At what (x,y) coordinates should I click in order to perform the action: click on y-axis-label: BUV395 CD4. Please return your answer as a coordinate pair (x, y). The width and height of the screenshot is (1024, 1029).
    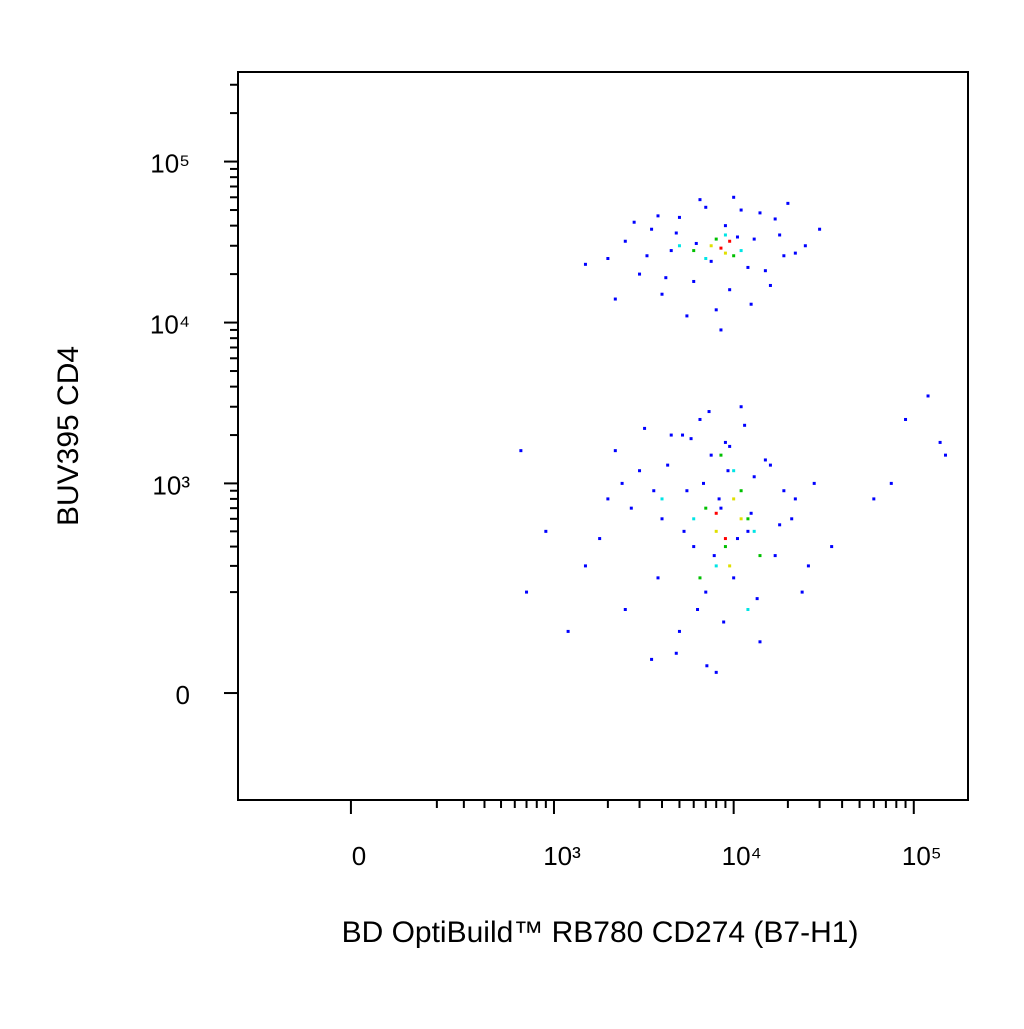
    Looking at the image, I should click on (68, 436).